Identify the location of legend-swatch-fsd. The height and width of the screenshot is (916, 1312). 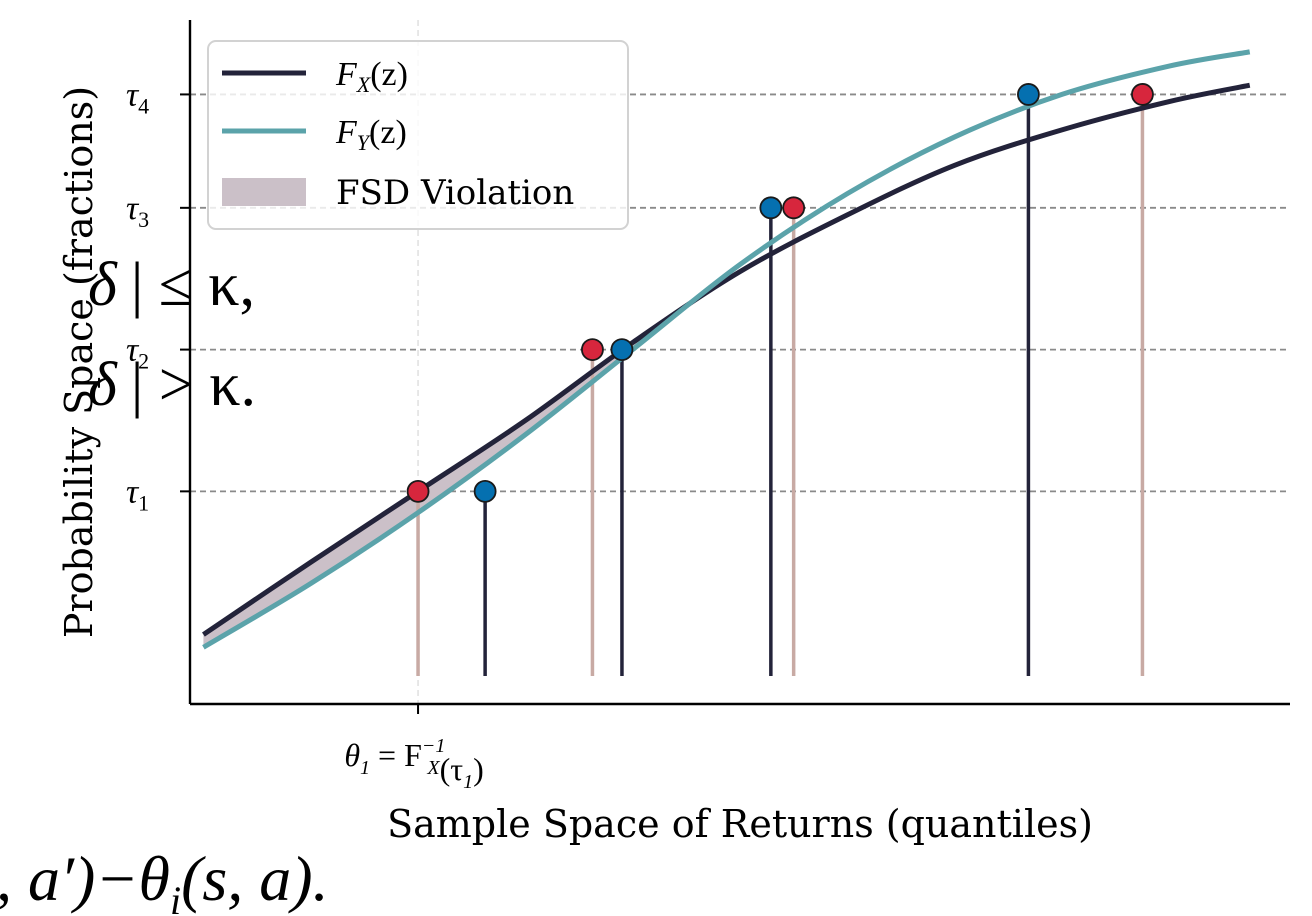
(264, 192).